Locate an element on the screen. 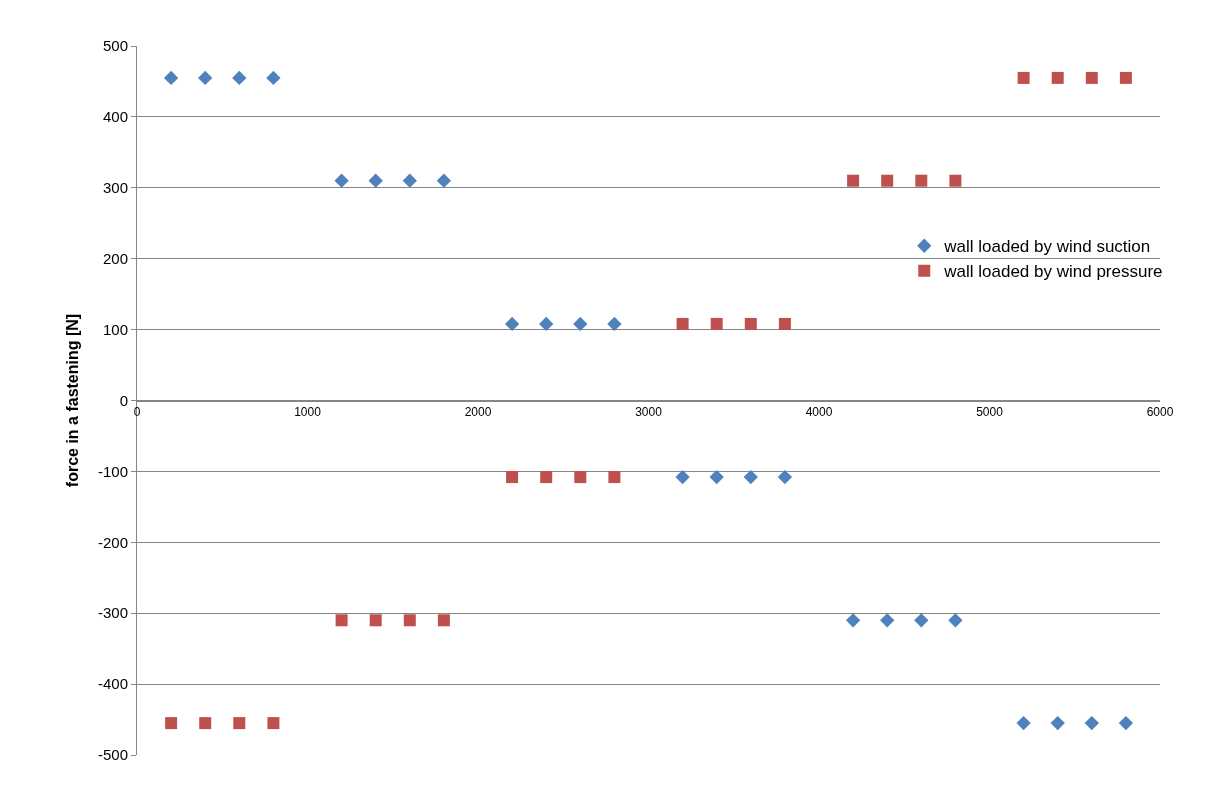  y-tick-label: 500 is located at coordinates (115, 46).